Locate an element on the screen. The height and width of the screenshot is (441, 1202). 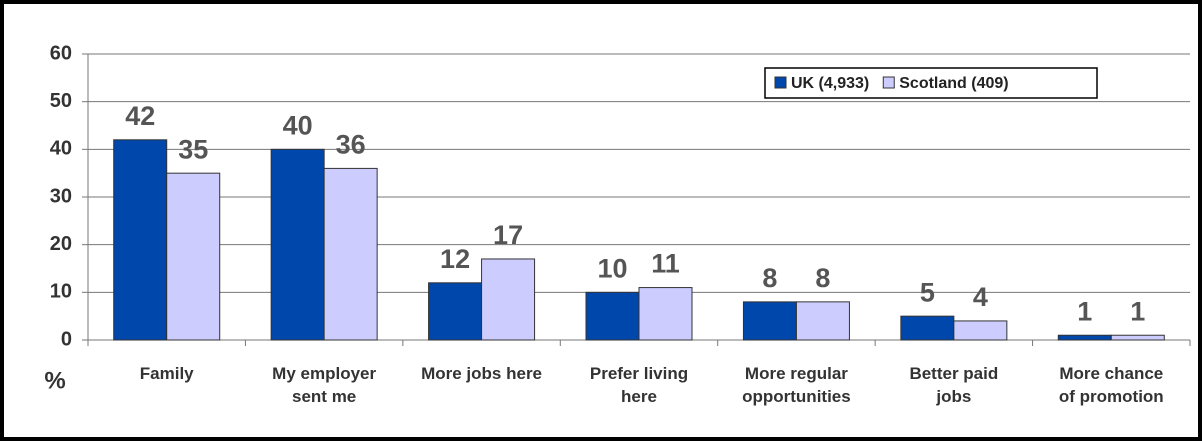
y-tick-label: 0 is located at coordinates (66, 339).